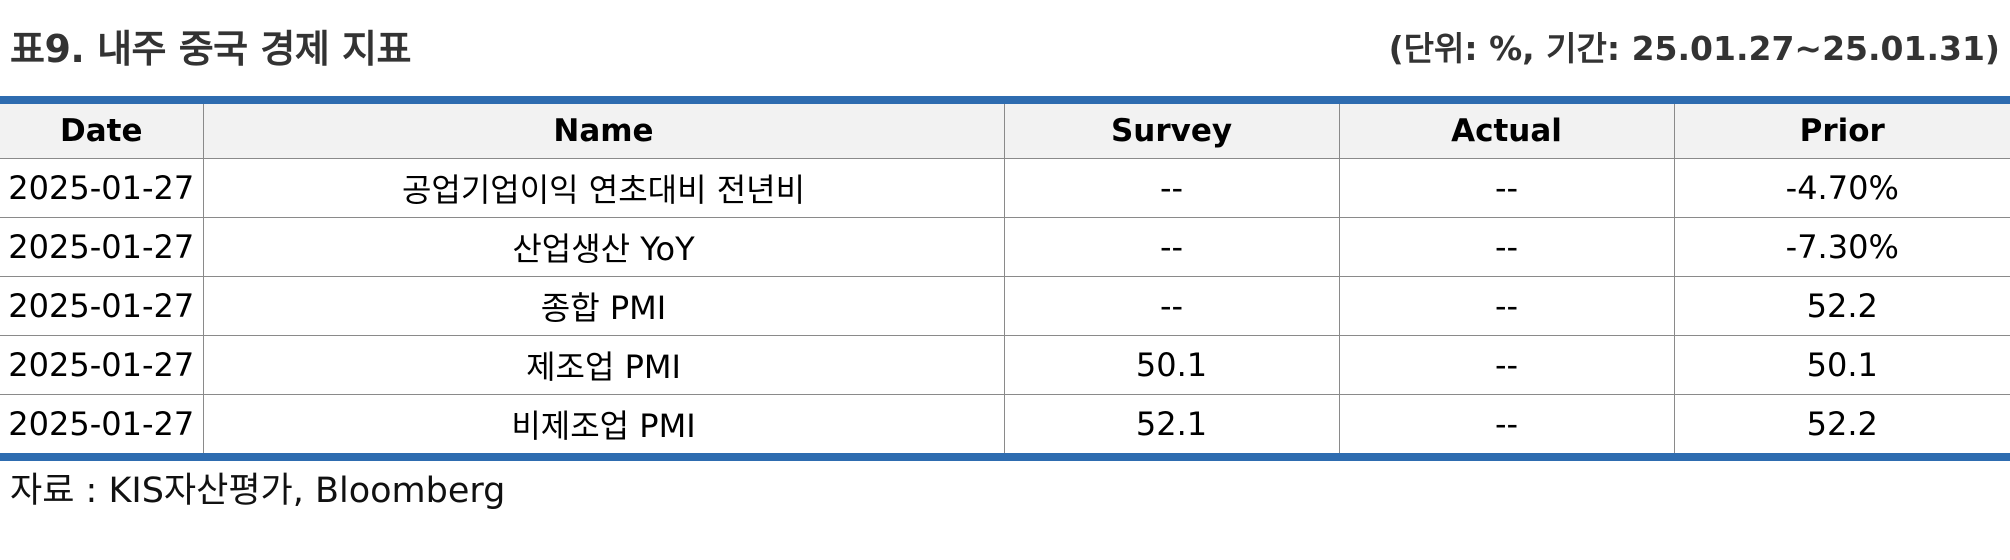 The height and width of the screenshot is (560, 2010). What do you see at coordinates (603, 423) in the screenshot?
I see `cell-name: 비제조업 PMI` at bounding box center [603, 423].